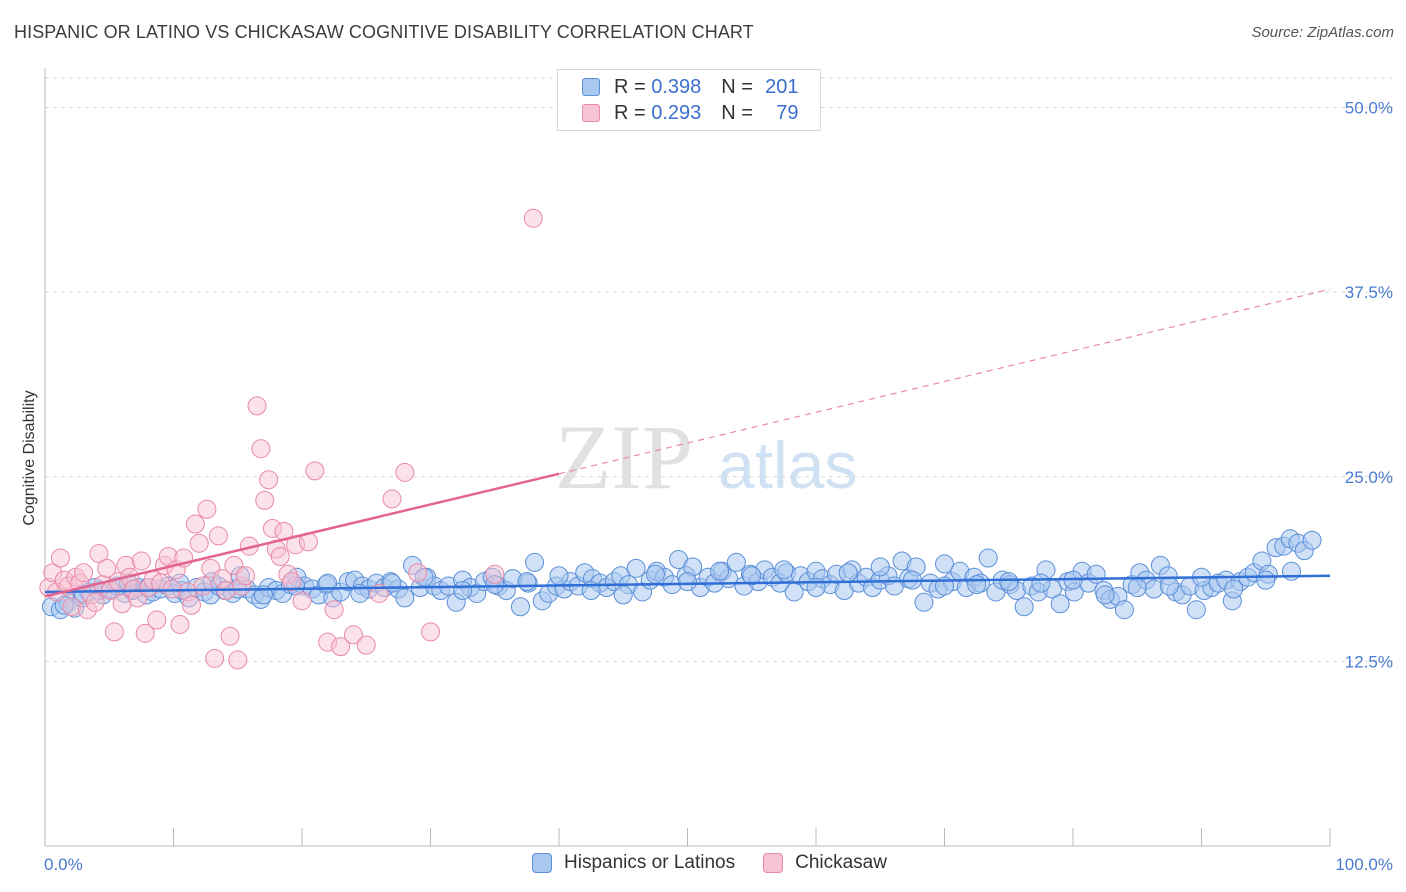 This screenshot has width=1406, height=892. I want to click on legend-row-chickasaw: R = 0.293 N = 79, so click(690, 113).